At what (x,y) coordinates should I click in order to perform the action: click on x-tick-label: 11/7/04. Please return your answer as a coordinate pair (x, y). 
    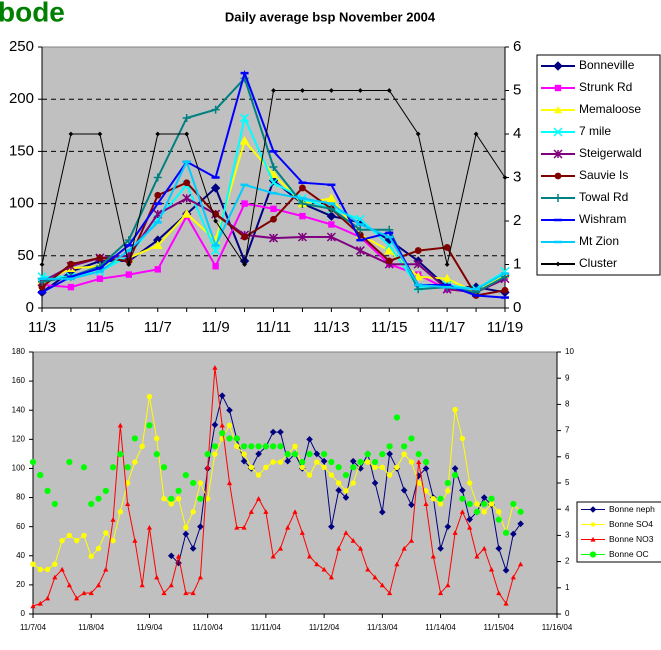
    Looking at the image, I should click on (33, 627).